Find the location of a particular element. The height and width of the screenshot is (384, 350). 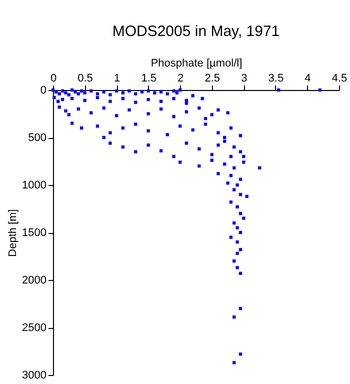

x-tick-label: 1.5 is located at coordinates (148, 78).